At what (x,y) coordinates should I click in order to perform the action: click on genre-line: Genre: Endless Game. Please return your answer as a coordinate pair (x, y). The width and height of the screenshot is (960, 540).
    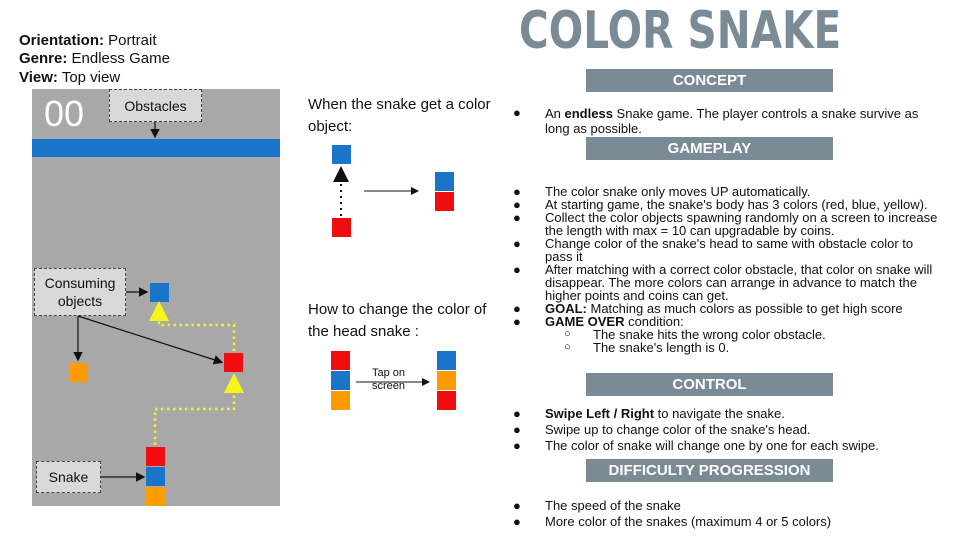
    Looking at the image, I should click on (94, 58).